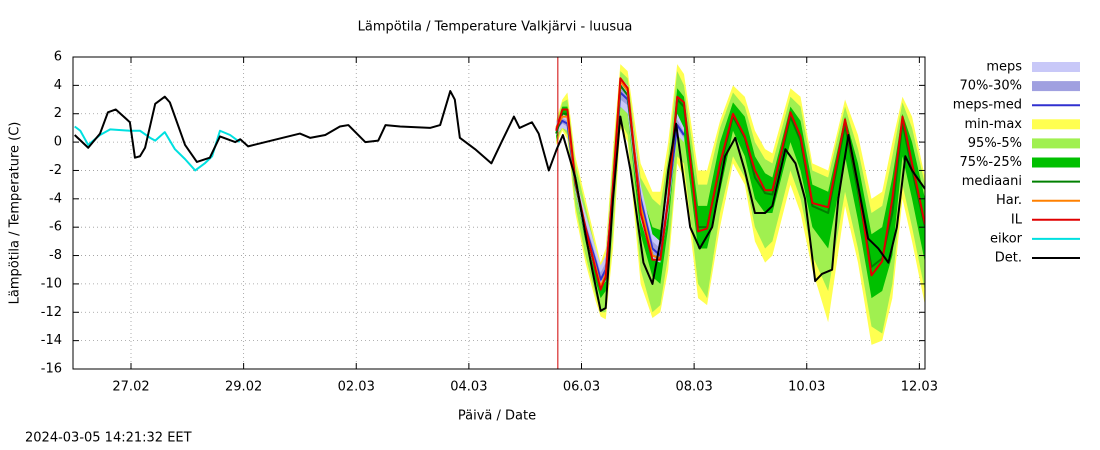 The image size is (1100, 450). I want to click on legend-label: Det., so click(1008, 258).